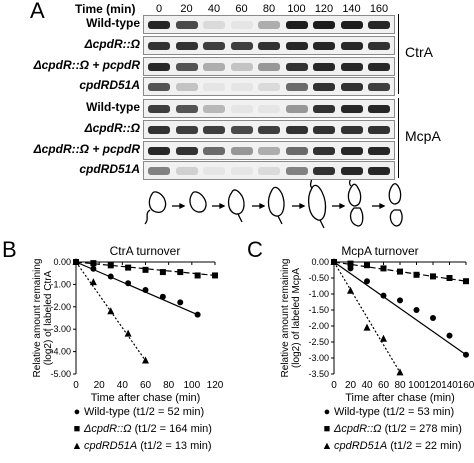 The image size is (474, 463). Describe the element at coordinates (77, 446) in the screenshot. I see `legend-marker-icon: ▲` at that location.